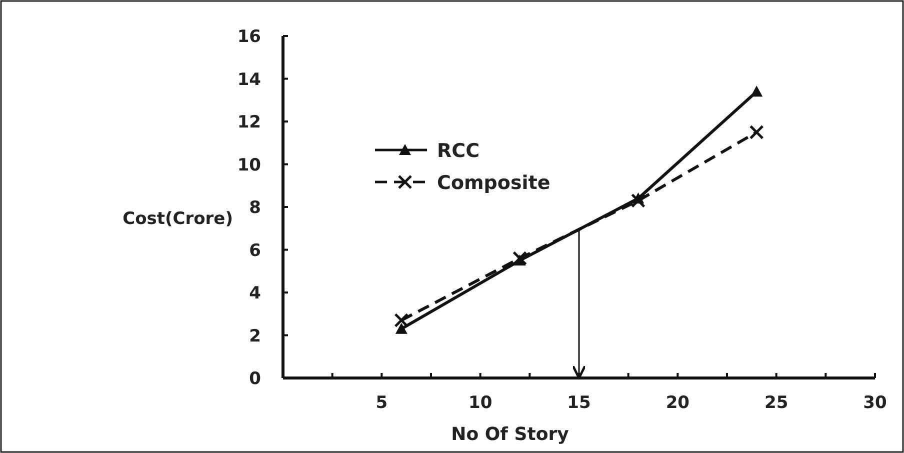 The width and height of the screenshot is (904, 453). What do you see at coordinates (510, 434) in the screenshot?
I see `x-axis-title: No Of Story` at bounding box center [510, 434].